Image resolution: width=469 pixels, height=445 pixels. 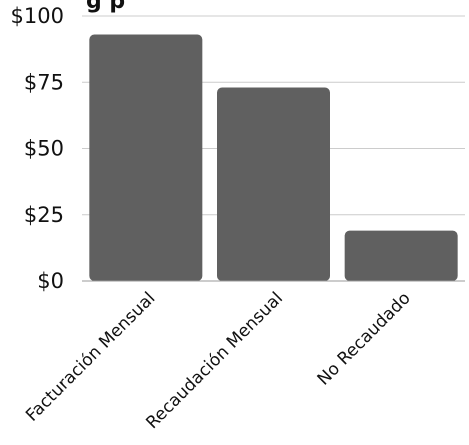 What do you see at coordinates (214, 360) in the screenshot?
I see `x-tick-label: Recaudación Mensual` at bounding box center [214, 360].